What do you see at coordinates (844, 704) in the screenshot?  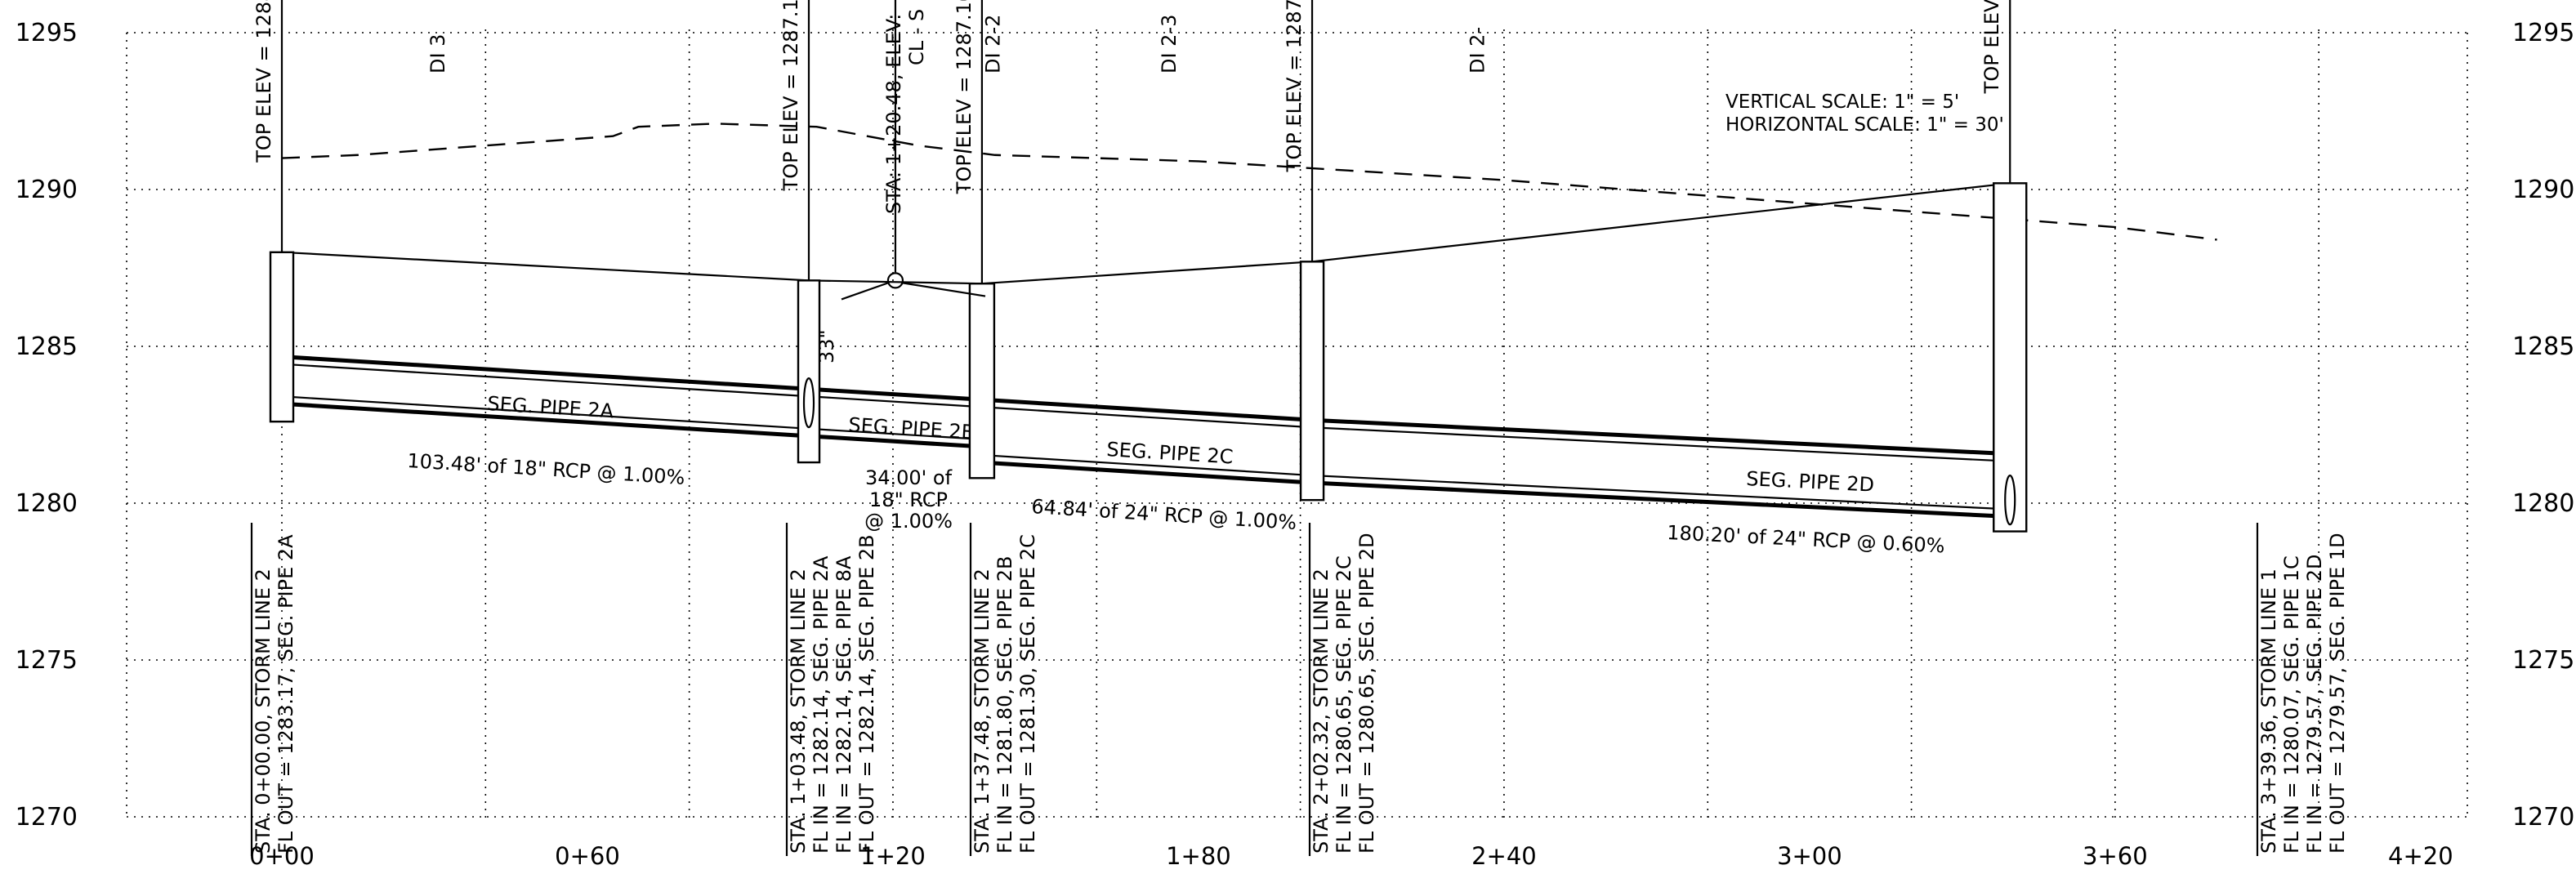 I see `structure-info-label: FL IN = 1282.14, SEG. PIPE 8A` at bounding box center [844, 704].